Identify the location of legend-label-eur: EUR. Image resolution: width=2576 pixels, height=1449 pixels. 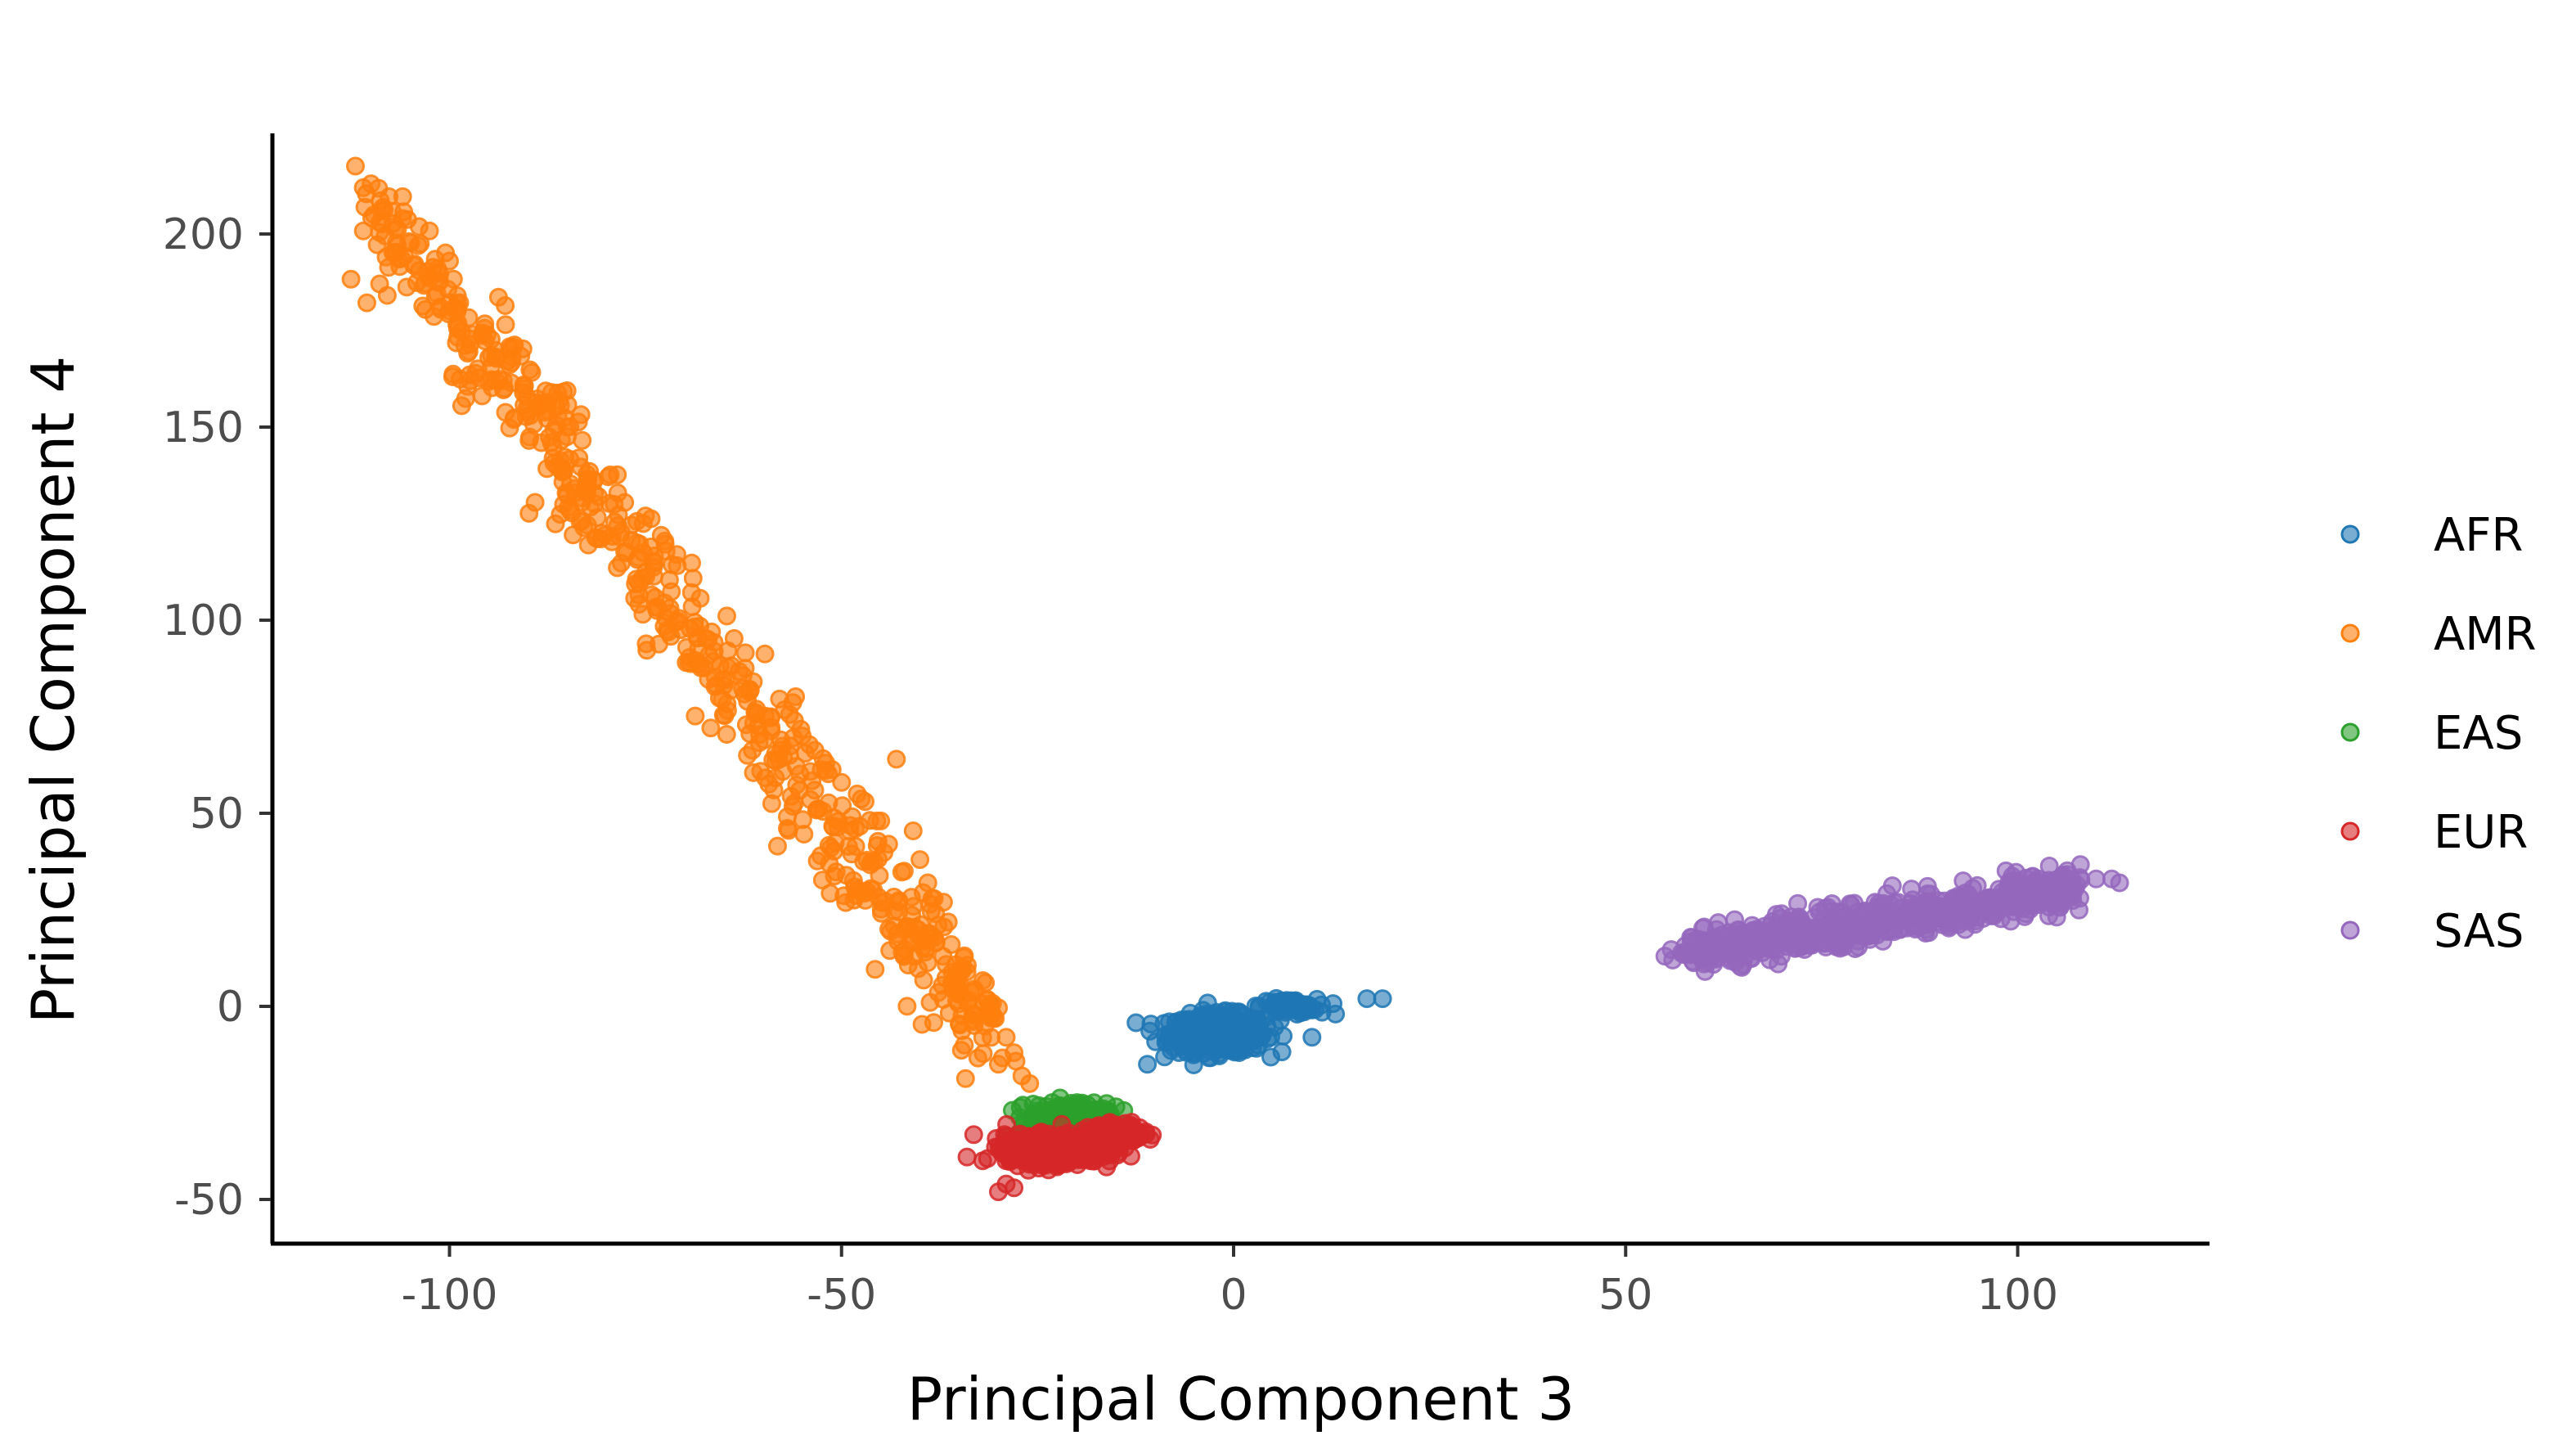
(2481, 833).